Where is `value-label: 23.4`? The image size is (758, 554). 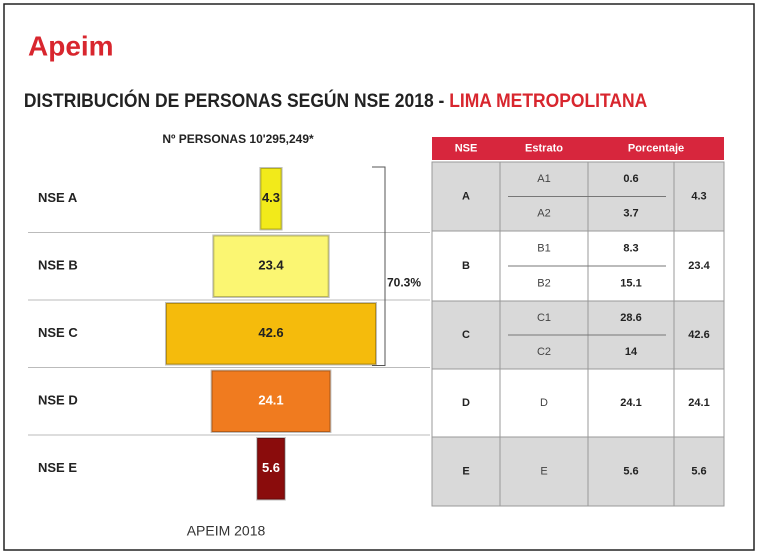
value-label: 23.4 is located at coordinates (271, 265).